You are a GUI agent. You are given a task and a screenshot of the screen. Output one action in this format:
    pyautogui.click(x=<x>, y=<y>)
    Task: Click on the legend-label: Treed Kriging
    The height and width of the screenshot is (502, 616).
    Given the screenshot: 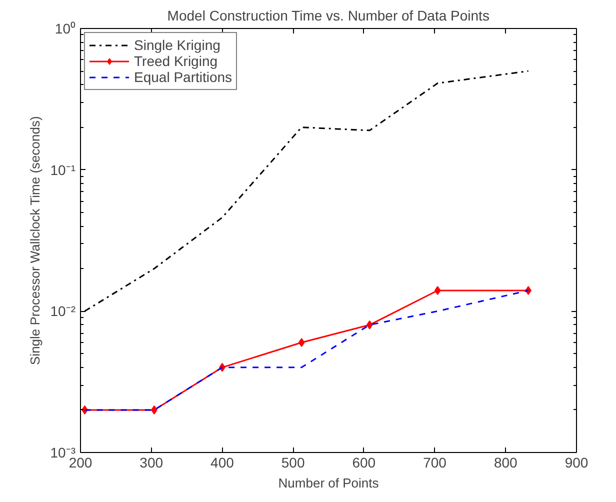 What is the action you would take?
    pyautogui.click(x=176, y=61)
    